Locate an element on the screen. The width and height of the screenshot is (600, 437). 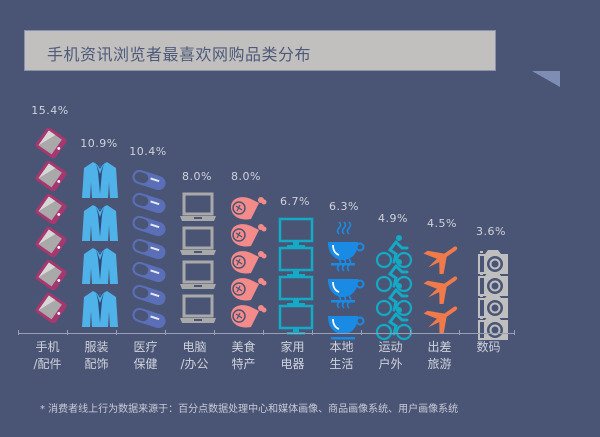
category-label: 数码 is located at coordinates (488, 347).